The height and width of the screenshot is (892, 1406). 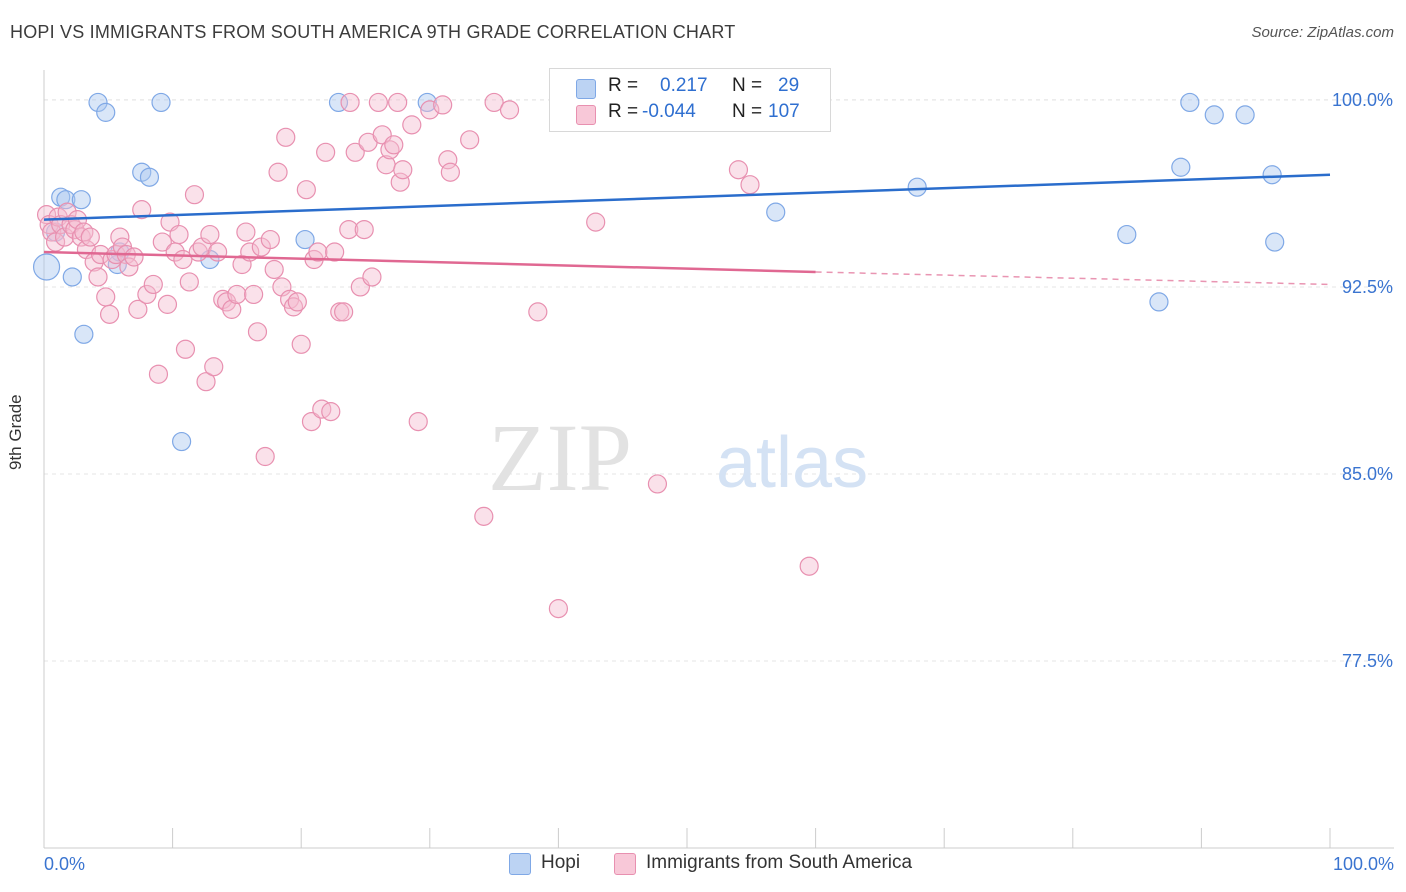 I want to click on legend-n-label: N =, so click(x=747, y=85).